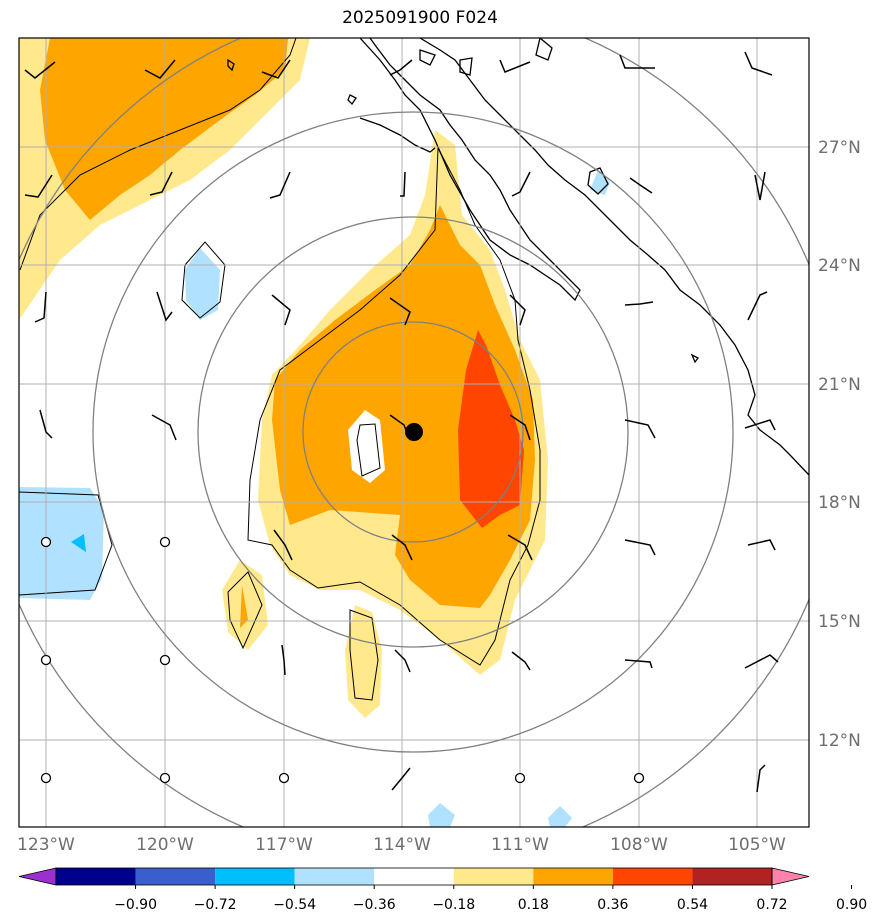 The width and height of the screenshot is (880, 924). Describe the element at coordinates (78, 543) in the screenshot. I see `anomaly-fill-blue-w-core` at that location.